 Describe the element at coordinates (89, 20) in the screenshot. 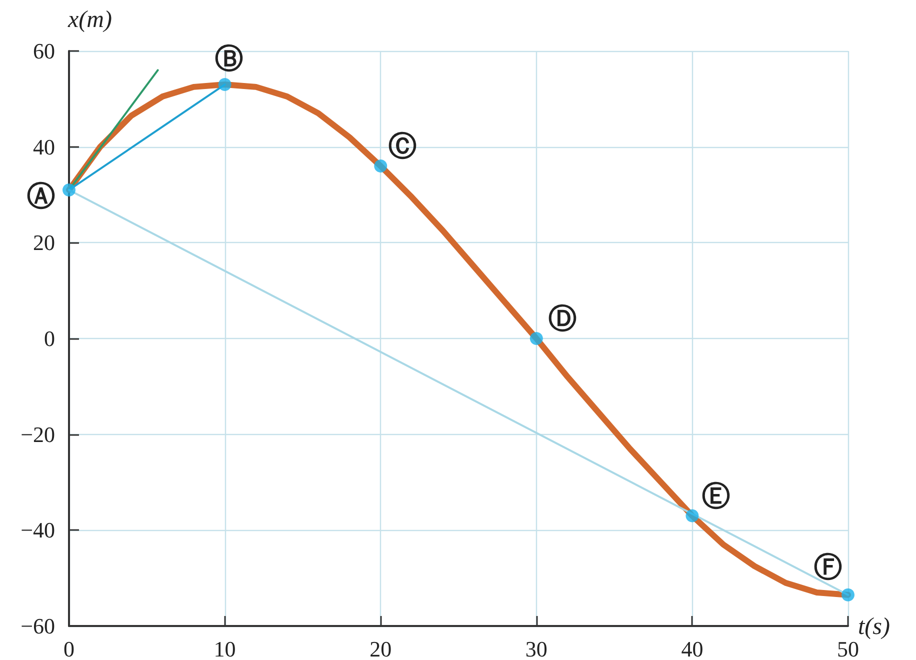

I see `y-axis-title: x(m)` at that location.